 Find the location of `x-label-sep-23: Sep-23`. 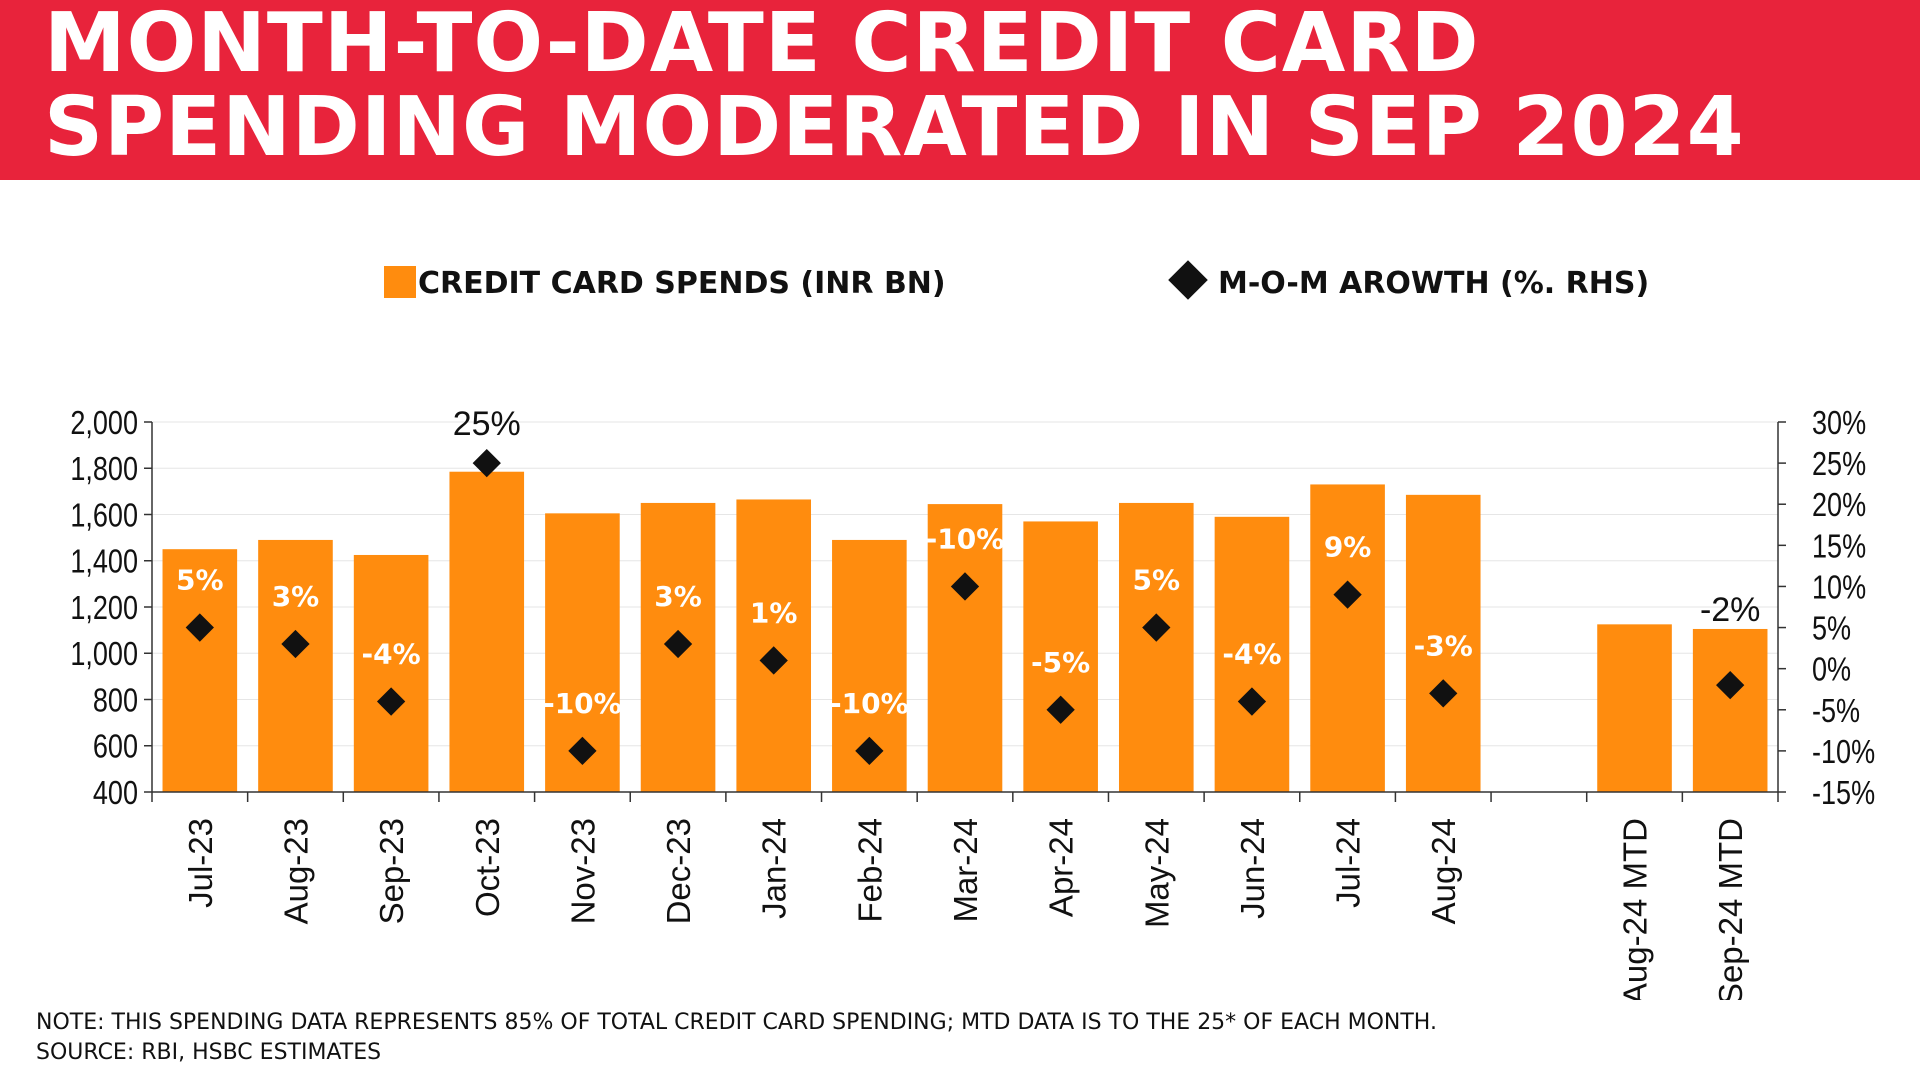

x-label-sep-23: Sep-23 is located at coordinates (391, 871).